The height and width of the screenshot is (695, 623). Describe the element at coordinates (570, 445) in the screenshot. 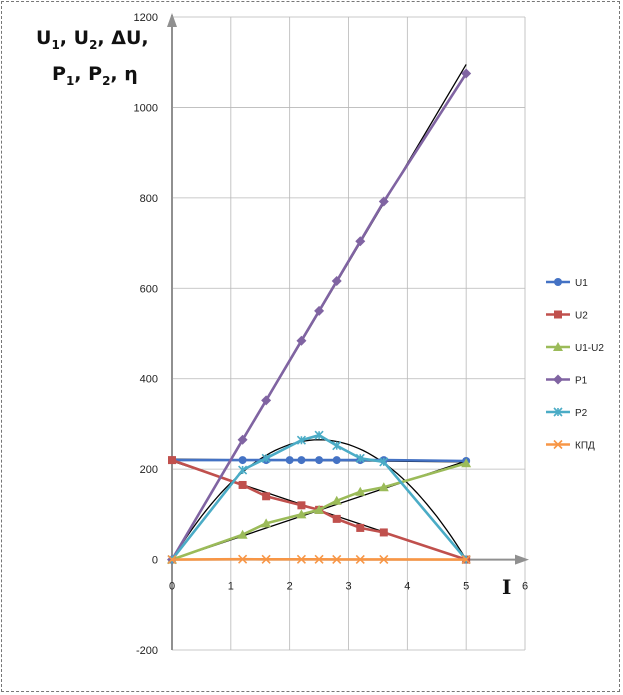

I see `legend-кпд: КПД` at that location.